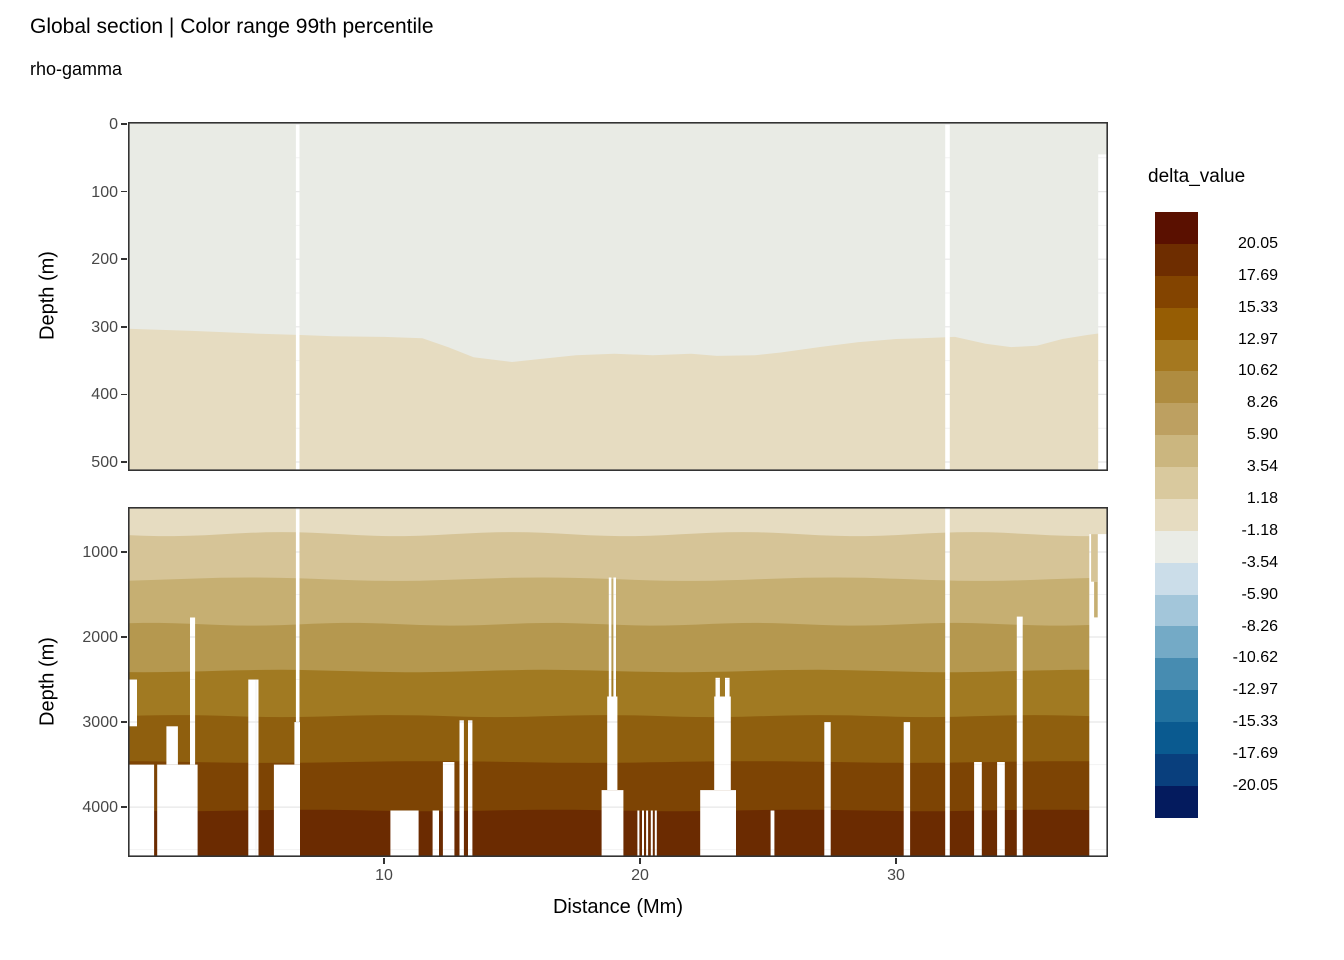 The height and width of the screenshot is (960, 1344). What do you see at coordinates (1255, 754) in the screenshot?
I see `legend-tick-label: -17.69` at bounding box center [1255, 754].